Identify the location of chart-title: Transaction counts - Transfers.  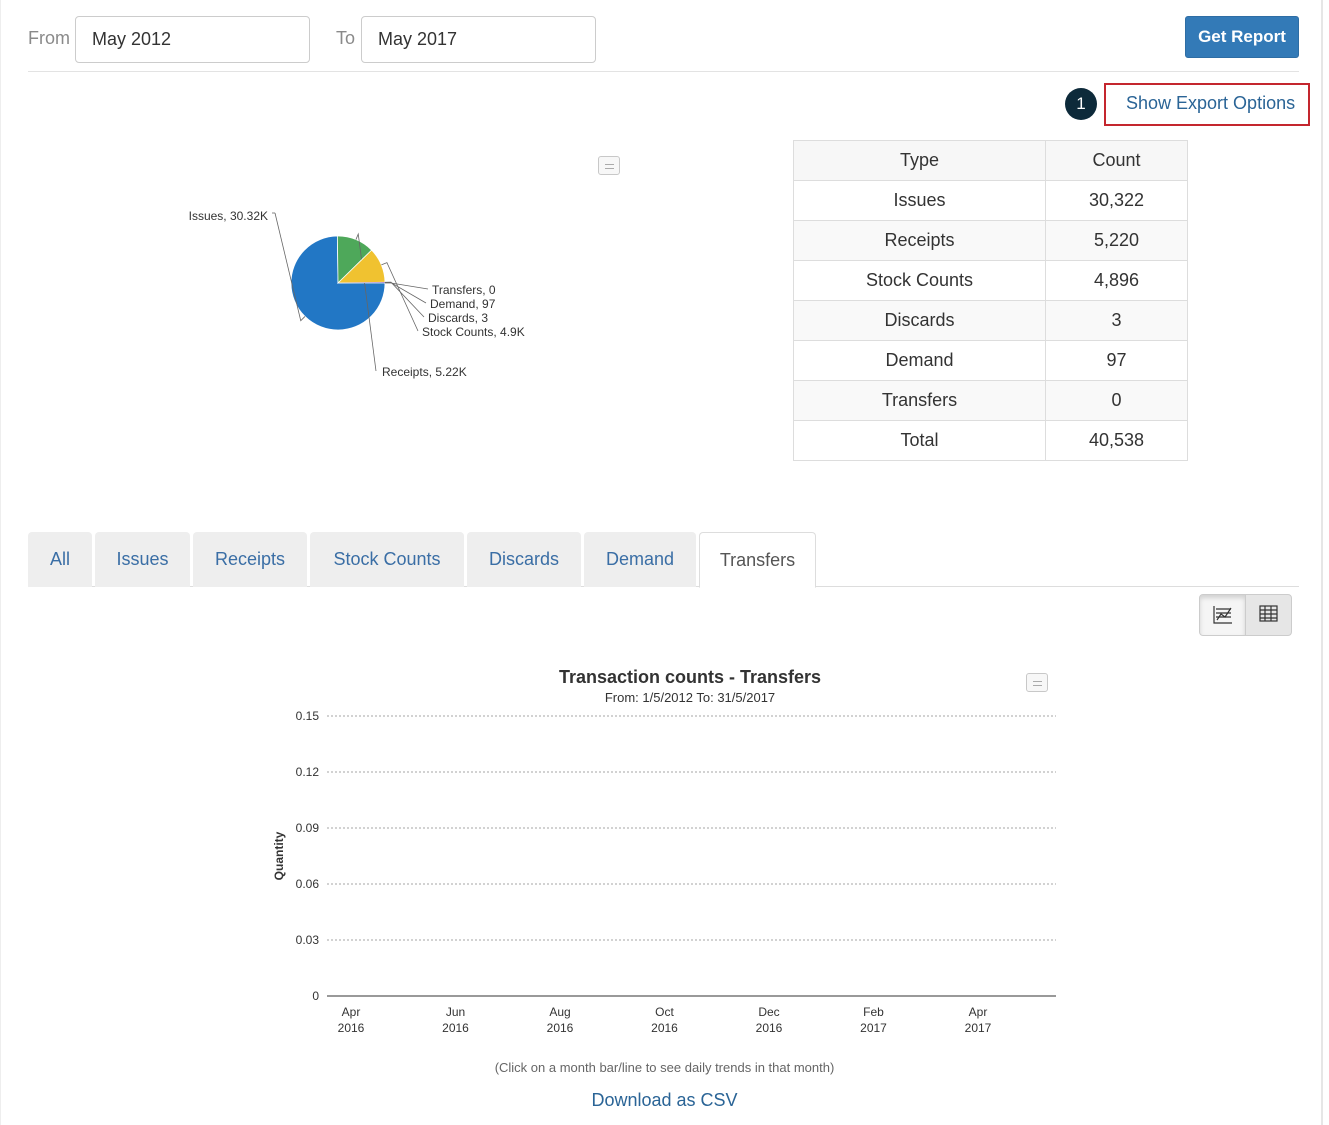
(690, 677).